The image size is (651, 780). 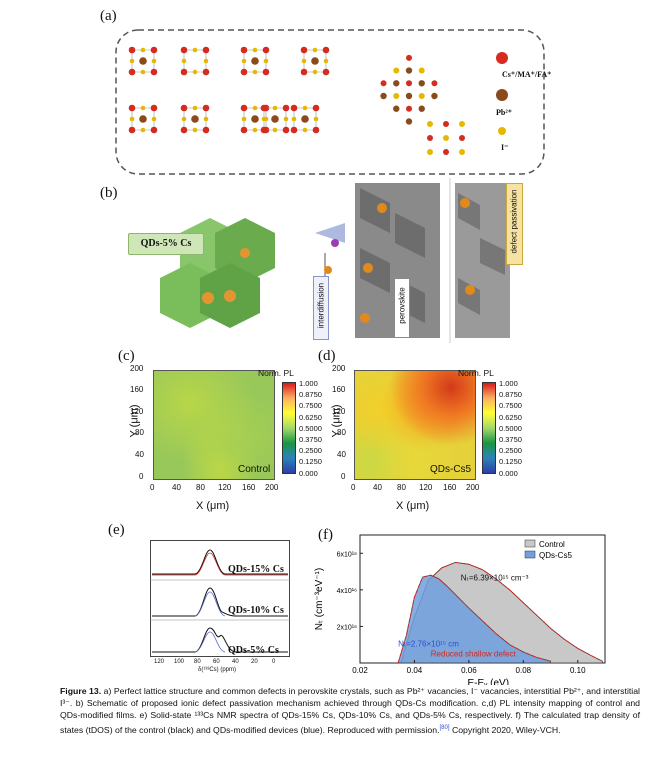 I want to click on caption-ref: [80], so click(x=444, y=727).